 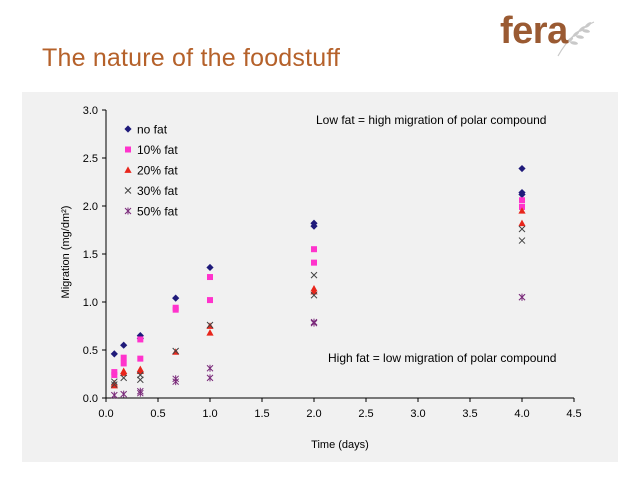 What do you see at coordinates (66, 252) in the screenshot?
I see `y-axis-label: Migration (mg/dm²)` at bounding box center [66, 252].